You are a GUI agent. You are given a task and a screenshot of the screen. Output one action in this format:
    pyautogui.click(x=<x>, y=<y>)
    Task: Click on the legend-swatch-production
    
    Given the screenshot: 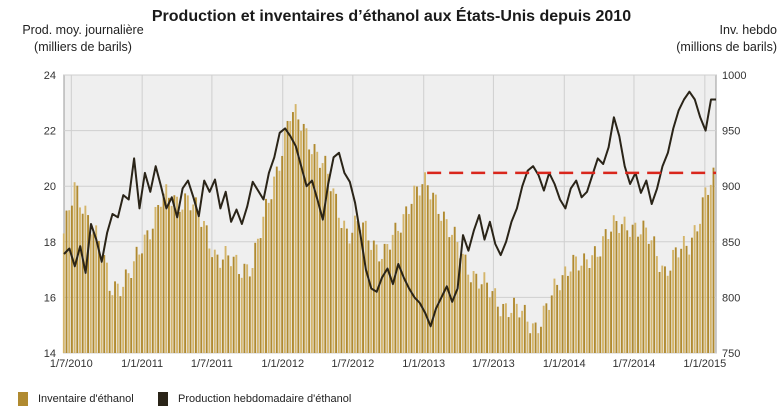 What is the action you would take?
    pyautogui.click(x=163, y=399)
    